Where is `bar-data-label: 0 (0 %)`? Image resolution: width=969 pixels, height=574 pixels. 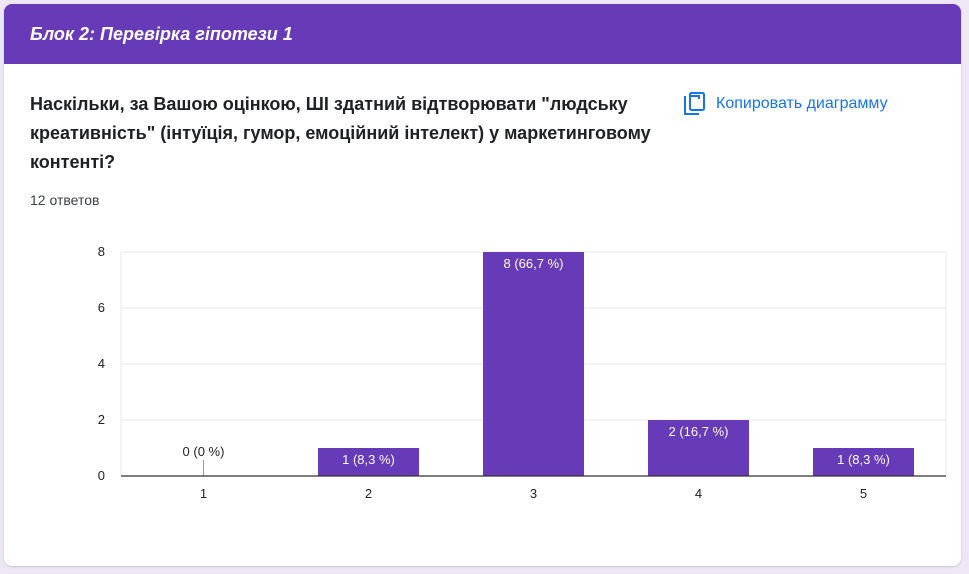
bar-data-label: 0 (0 %) is located at coordinates (204, 451).